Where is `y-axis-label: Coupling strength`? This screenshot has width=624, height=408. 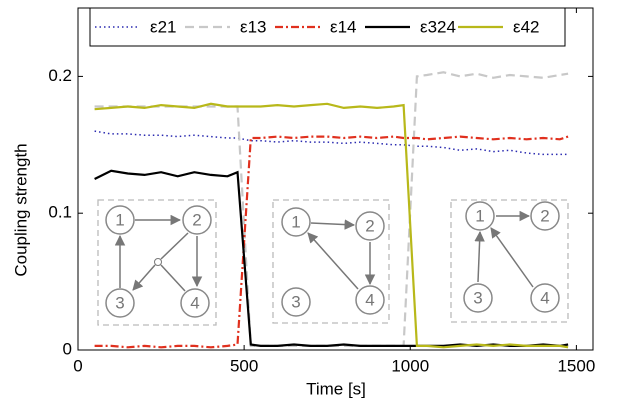 y-axis-label: Coupling strength is located at coordinates (20, 209).